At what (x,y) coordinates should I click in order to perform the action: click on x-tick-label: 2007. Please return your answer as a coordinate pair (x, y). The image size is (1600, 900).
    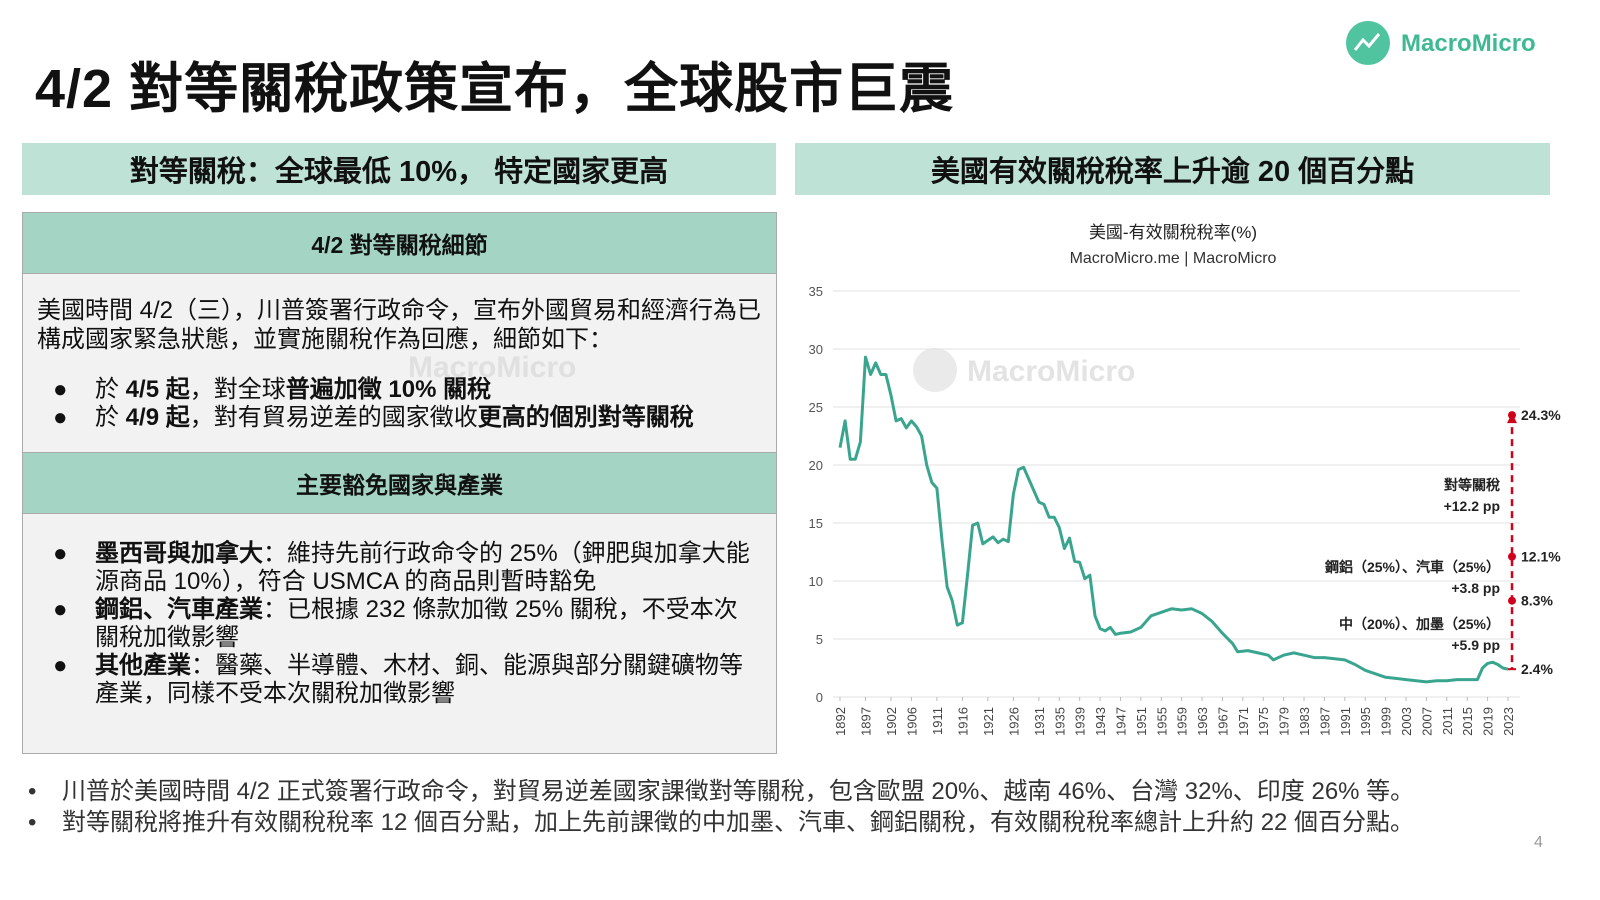
    Looking at the image, I should click on (1426, 721).